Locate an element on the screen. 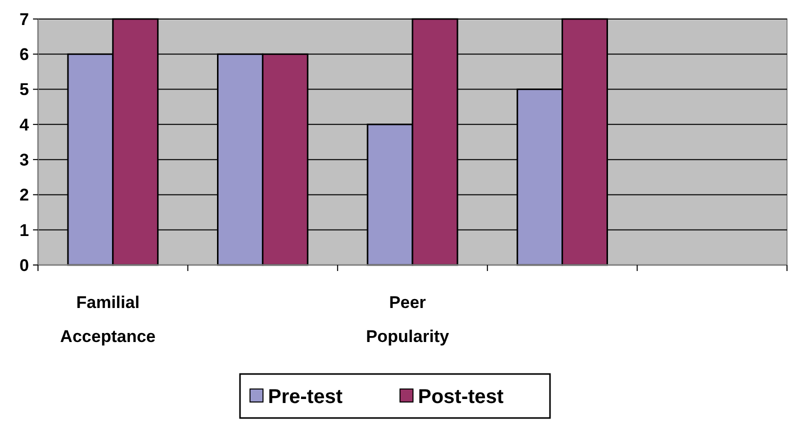 Image resolution: width=790 pixels, height=436 pixels. y-tick-label: 1 is located at coordinates (24, 230).